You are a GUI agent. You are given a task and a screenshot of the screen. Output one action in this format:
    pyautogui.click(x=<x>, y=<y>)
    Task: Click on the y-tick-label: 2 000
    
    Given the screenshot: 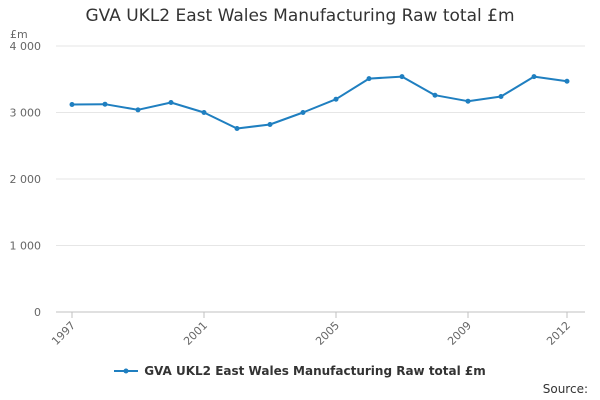 What is the action you would take?
    pyautogui.click(x=26, y=179)
    